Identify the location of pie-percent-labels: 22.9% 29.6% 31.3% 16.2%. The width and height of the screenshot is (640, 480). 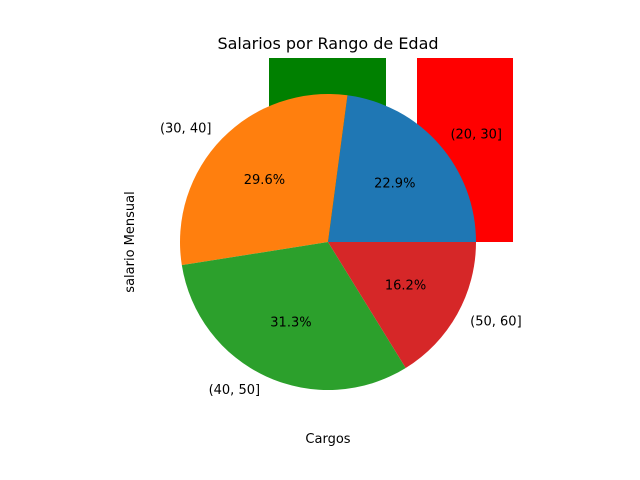
(335, 252).